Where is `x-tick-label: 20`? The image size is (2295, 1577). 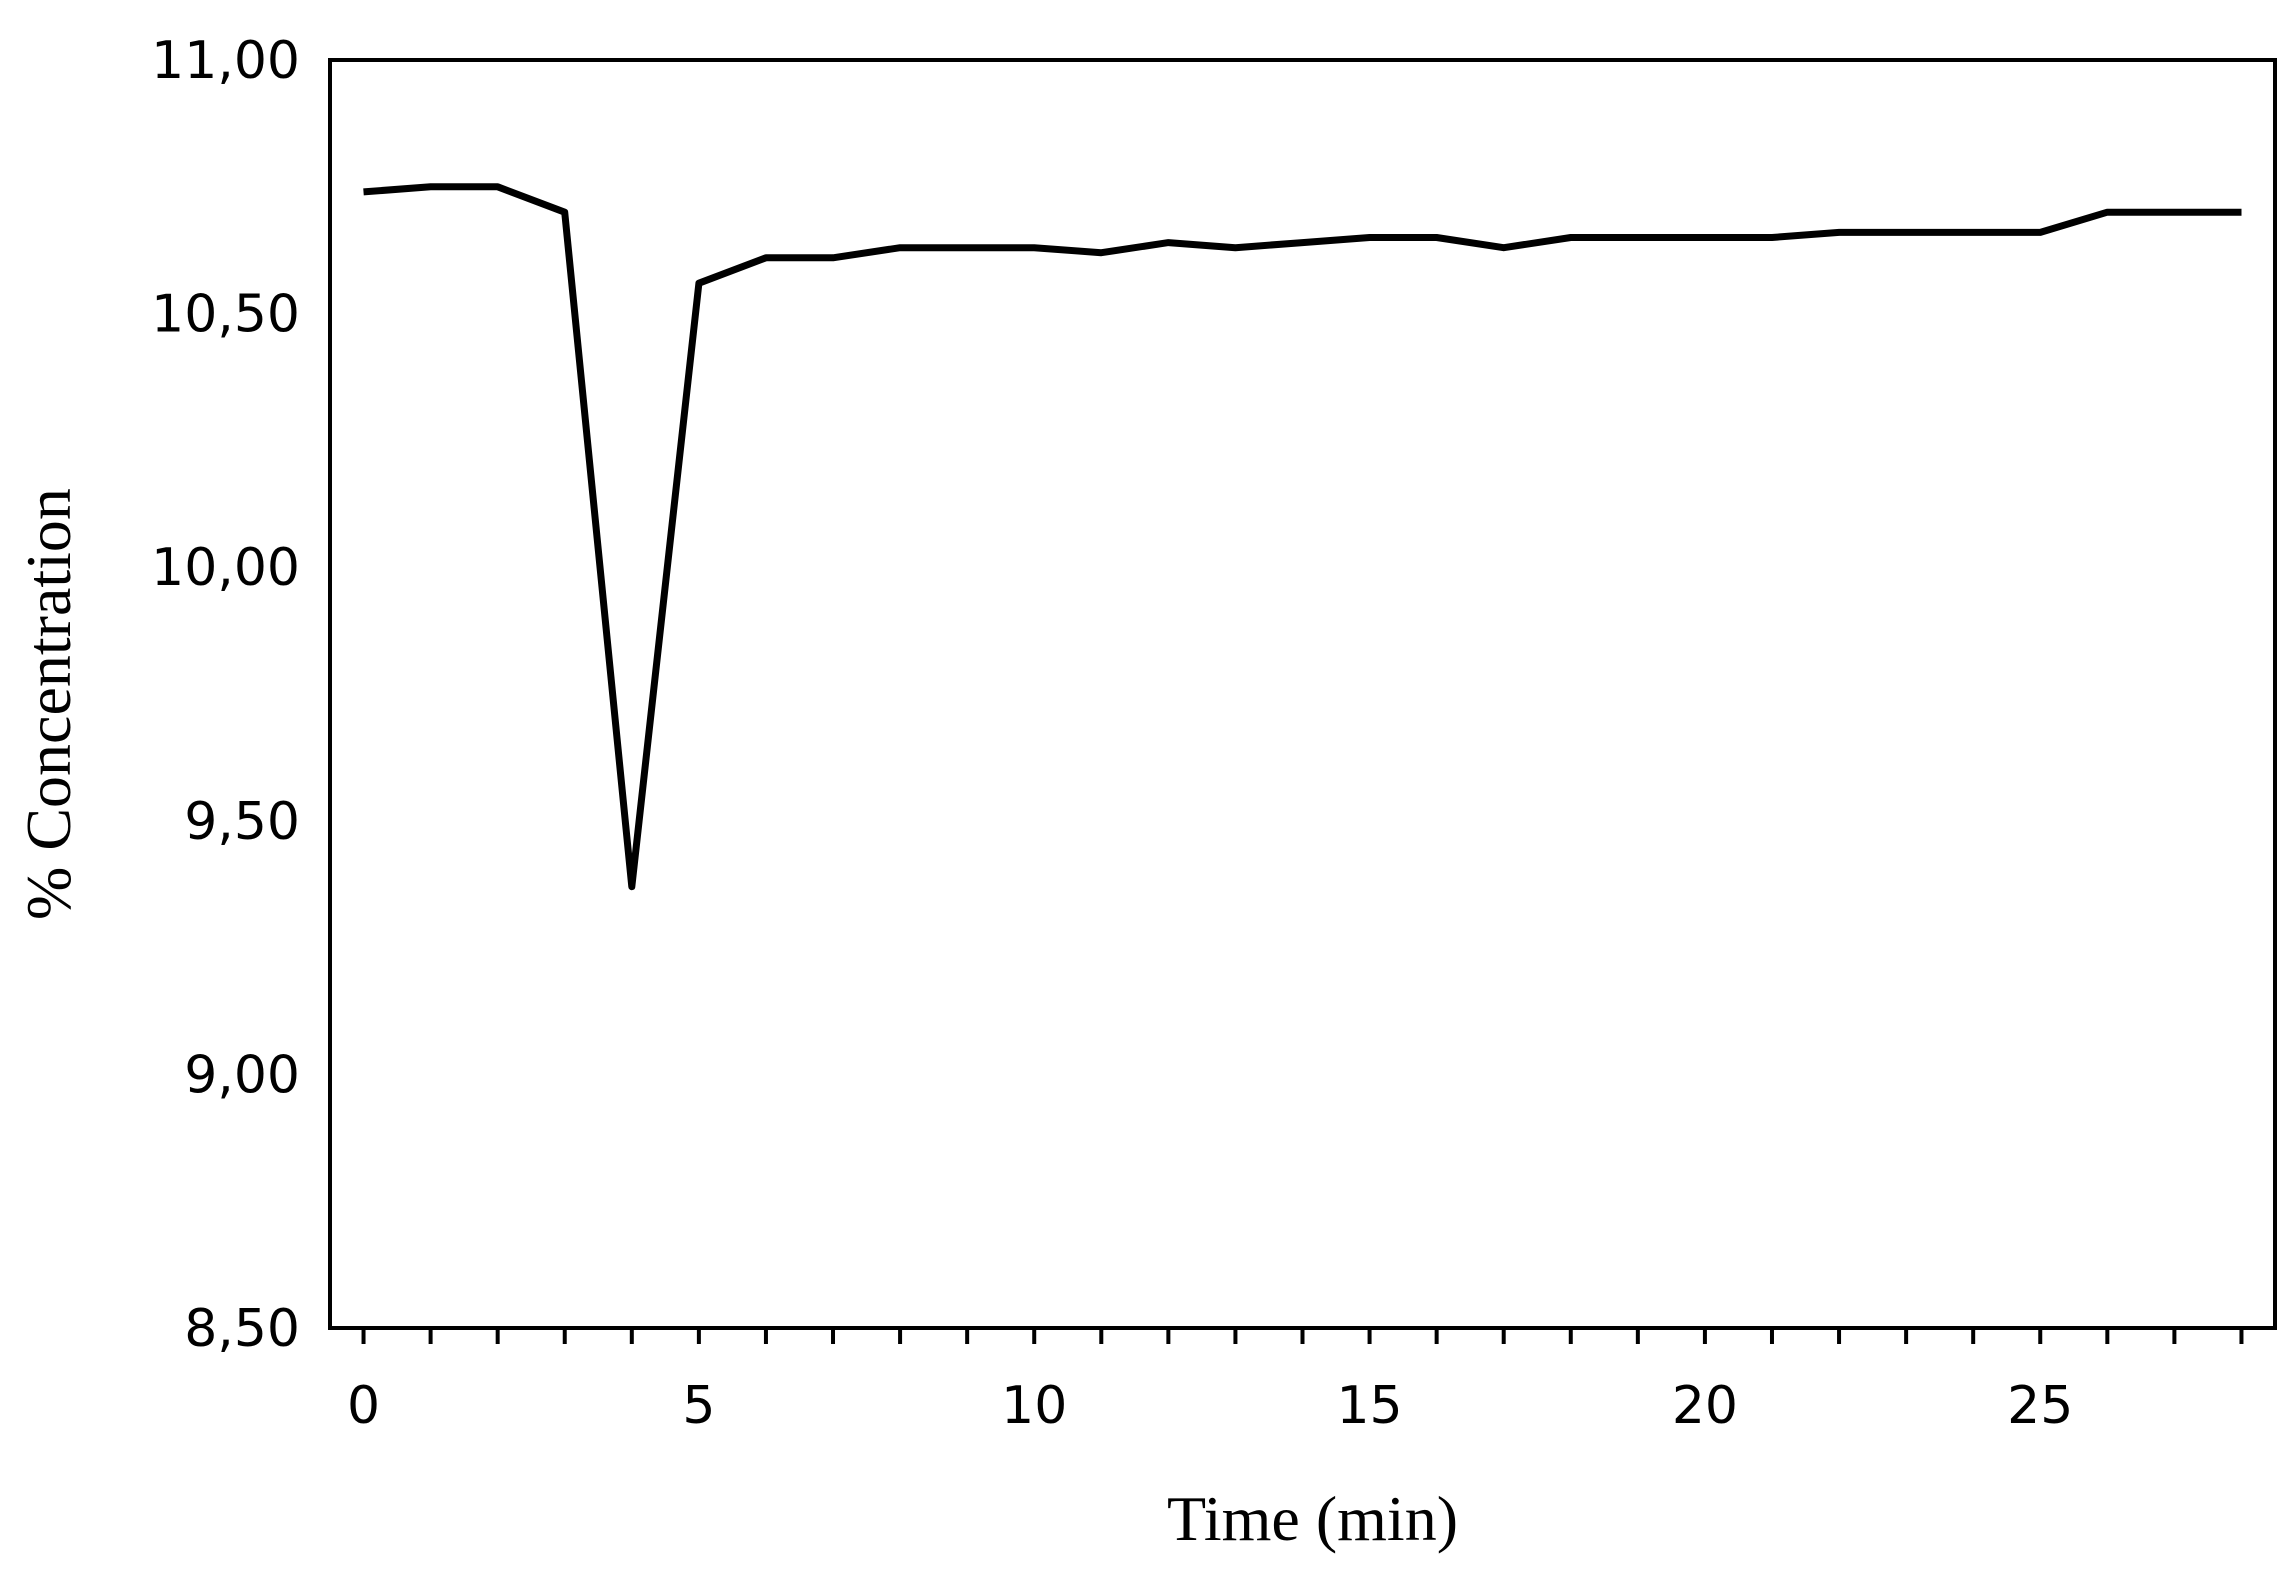 x-tick-label: 20 is located at coordinates (1705, 1406).